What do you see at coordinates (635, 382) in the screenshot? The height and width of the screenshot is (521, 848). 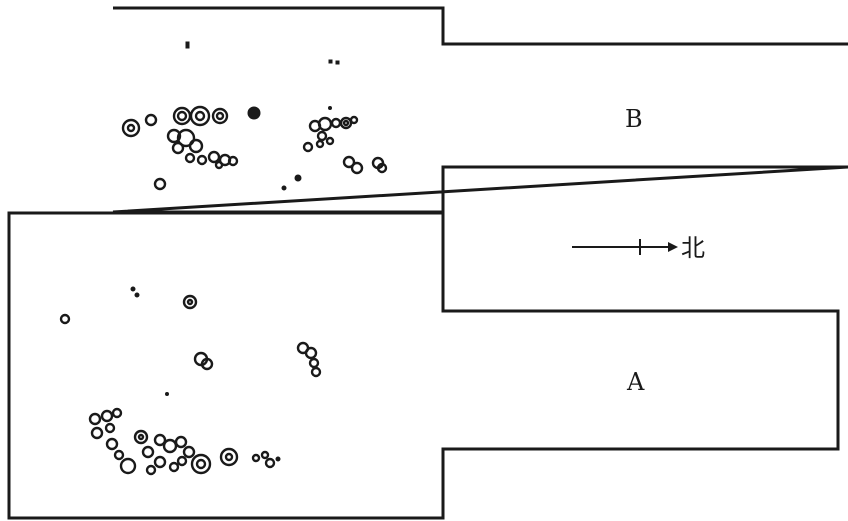 I see `area-a-label: A` at bounding box center [635, 382].